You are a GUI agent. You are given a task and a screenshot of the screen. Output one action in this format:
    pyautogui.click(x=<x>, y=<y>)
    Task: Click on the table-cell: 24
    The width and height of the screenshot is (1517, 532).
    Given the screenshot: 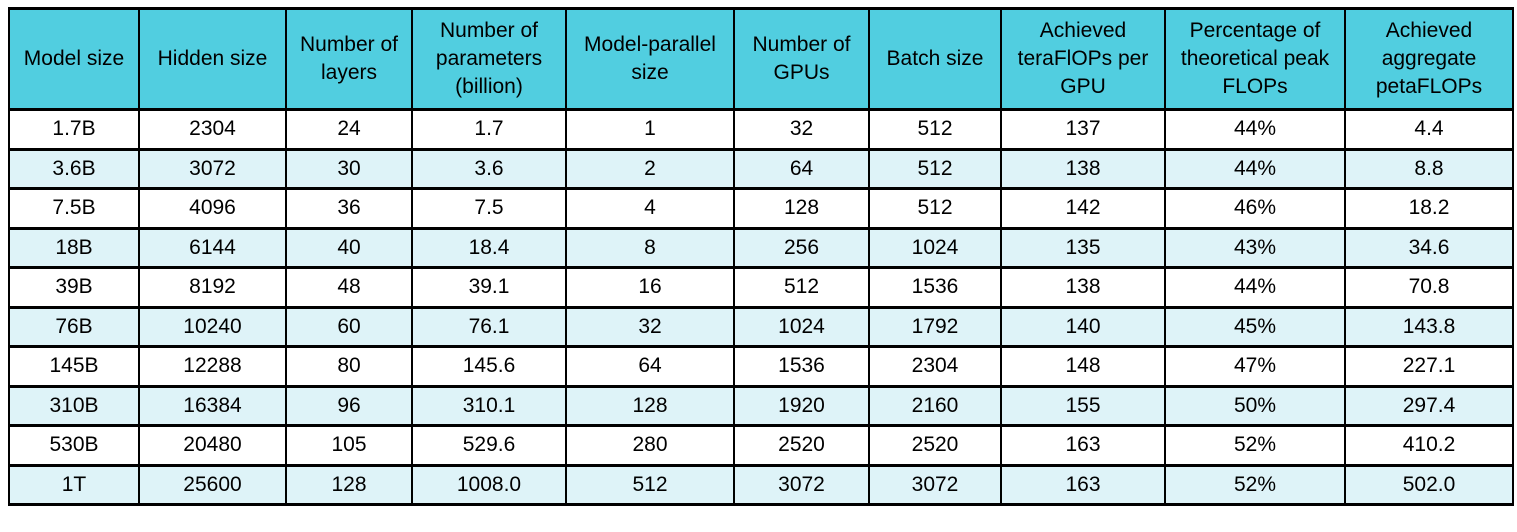 What is the action you would take?
    pyautogui.click(x=349, y=129)
    